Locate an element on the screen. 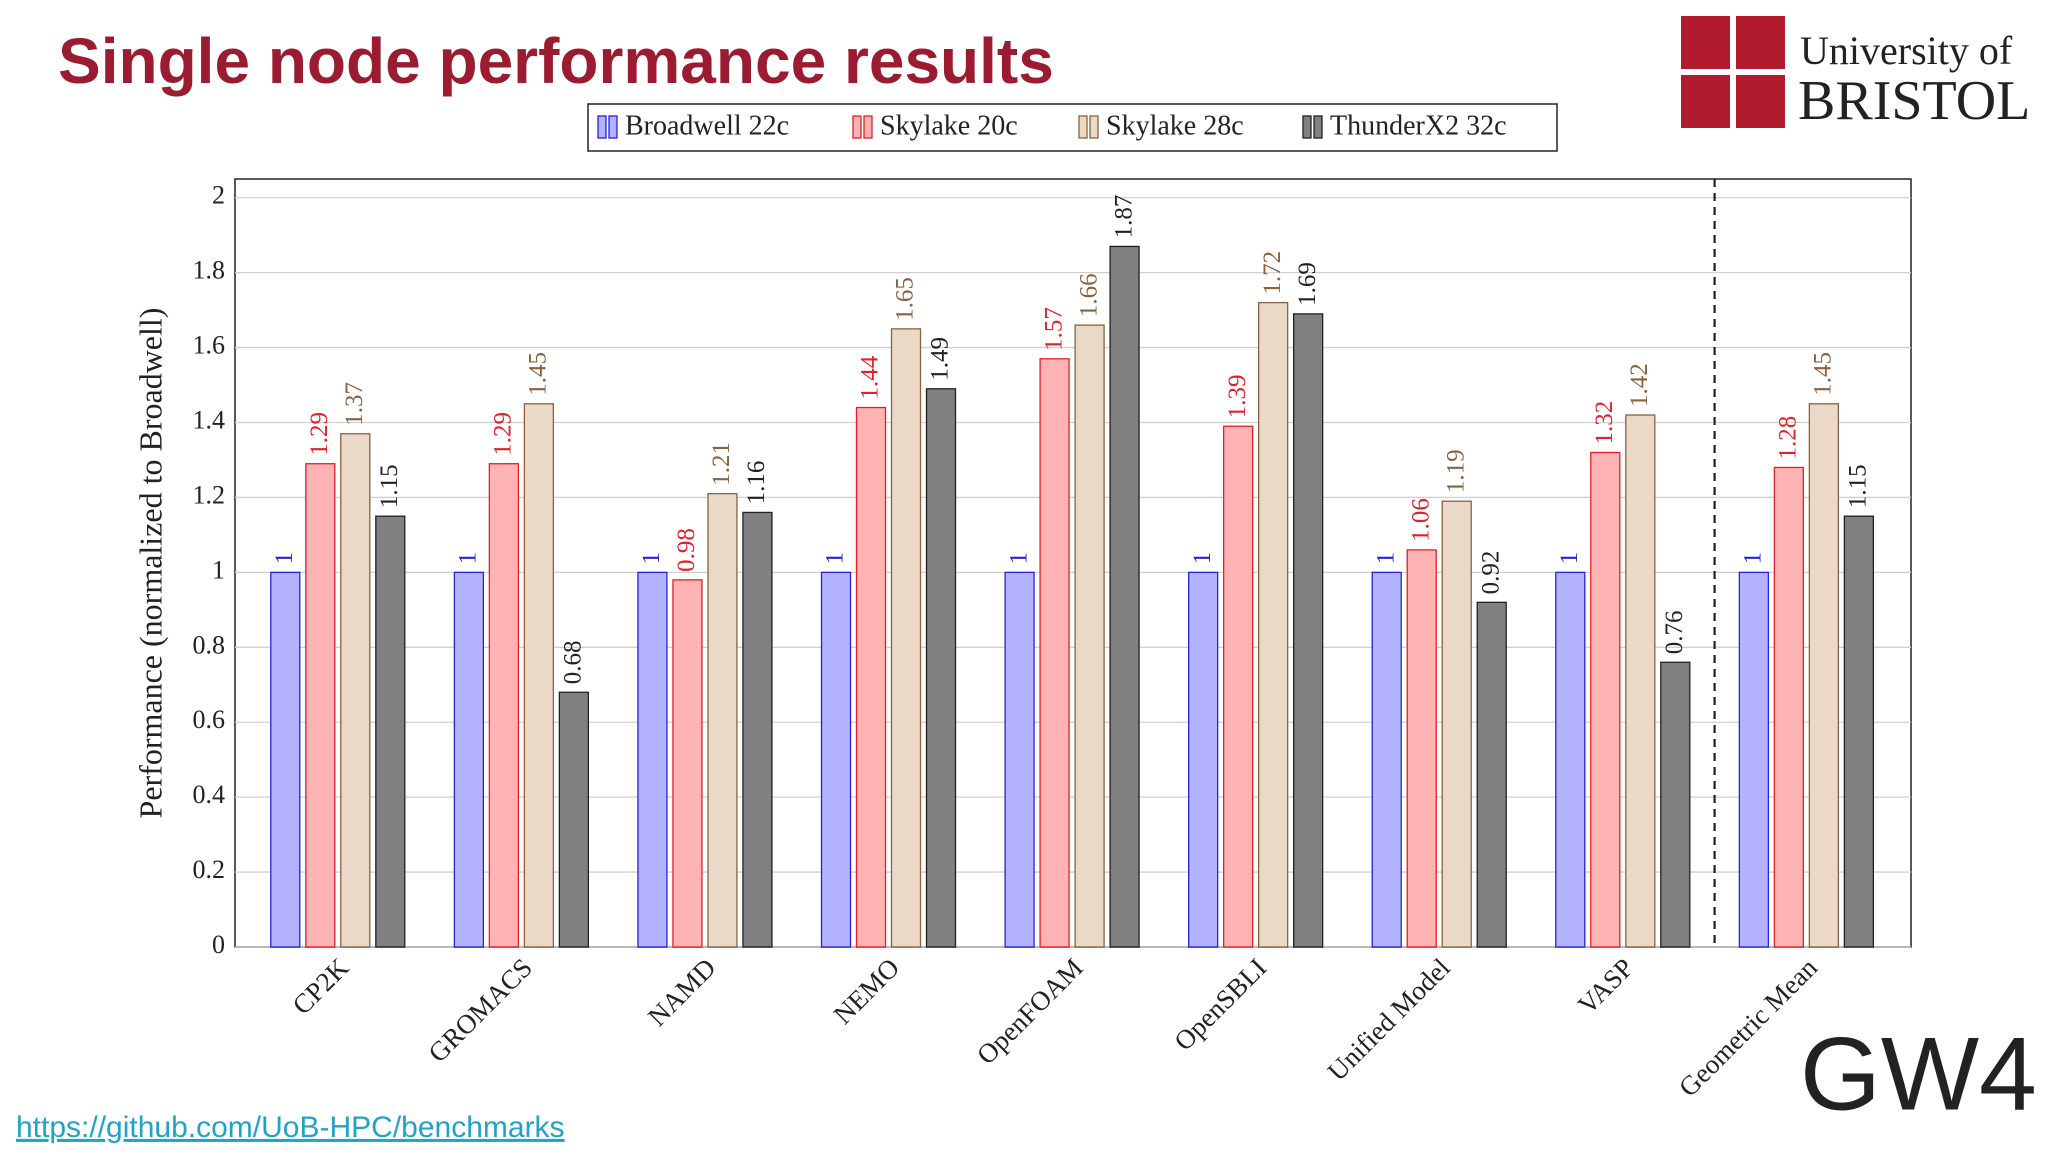 This screenshot has height=1157, width=2048. logo-text: BRISTOL is located at coordinates (1914, 101).